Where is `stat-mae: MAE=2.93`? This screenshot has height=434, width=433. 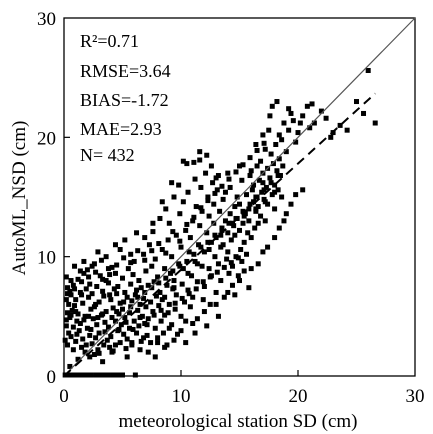
stat-mae: MAE=2.93 is located at coordinates (121, 129).